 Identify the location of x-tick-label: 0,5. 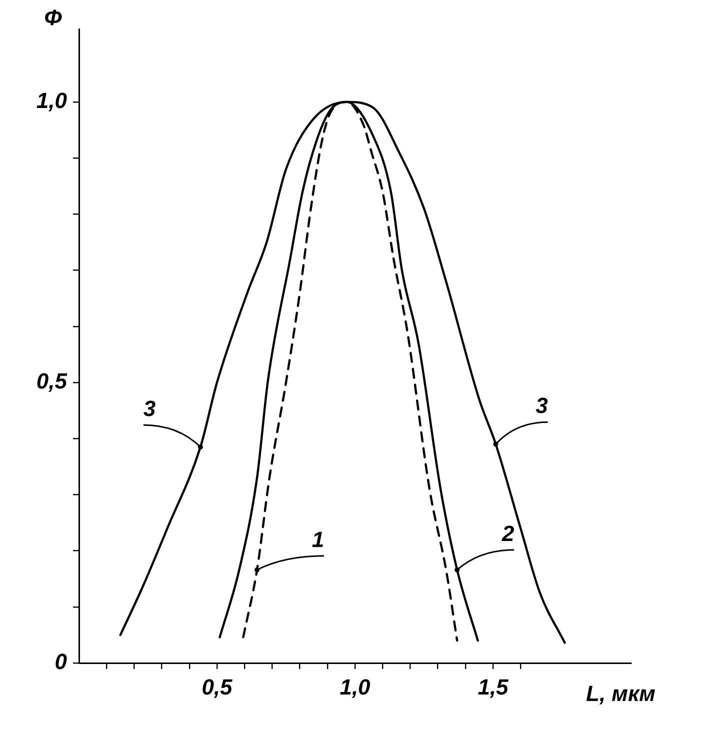
(218, 687).